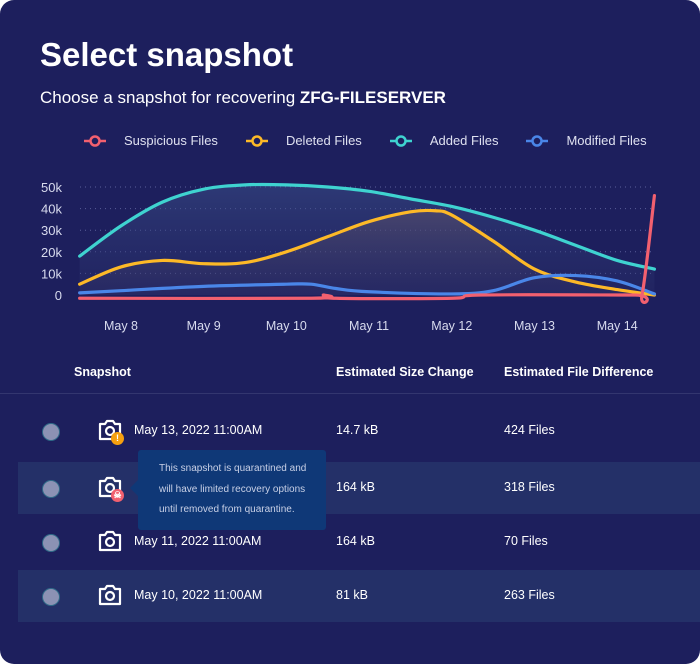 This screenshot has width=700, height=664. I want to click on file-difference: 424 Files, so click(529, 430).